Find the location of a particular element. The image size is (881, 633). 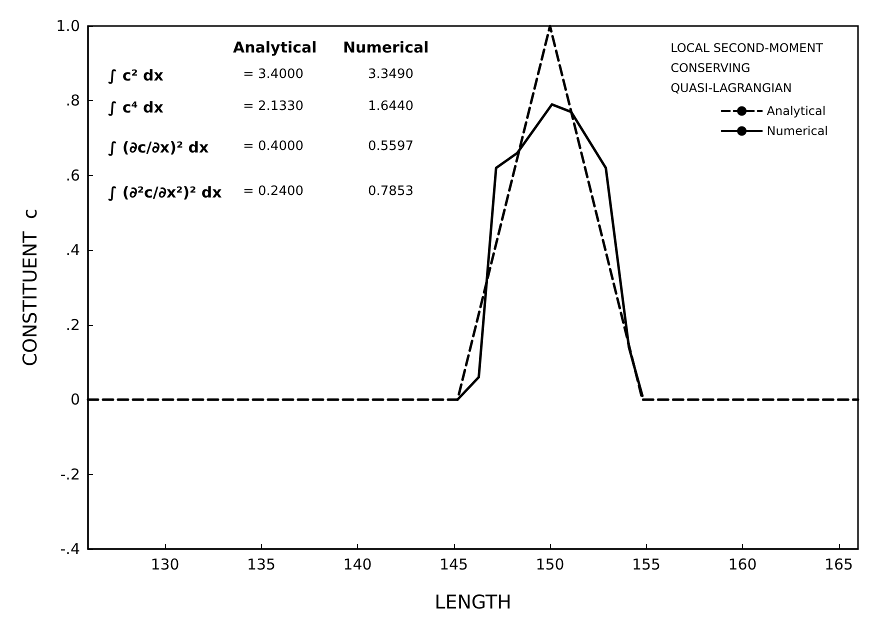

y-axis-title: CONSTITUENT c is located at coordinates (31, 287).